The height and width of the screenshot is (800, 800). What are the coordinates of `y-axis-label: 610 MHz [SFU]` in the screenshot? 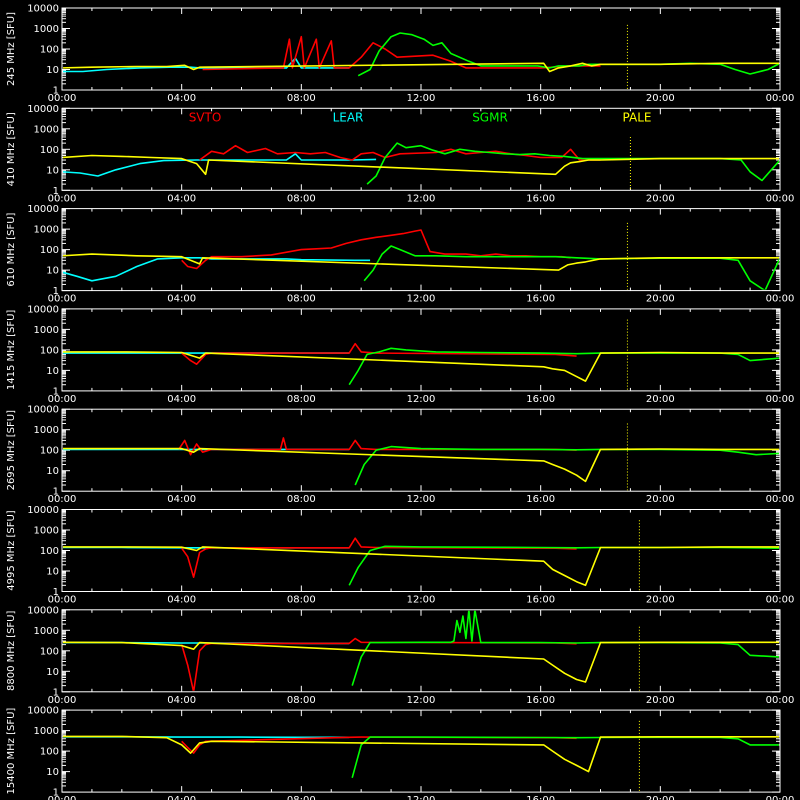 It's located at (11, 249).